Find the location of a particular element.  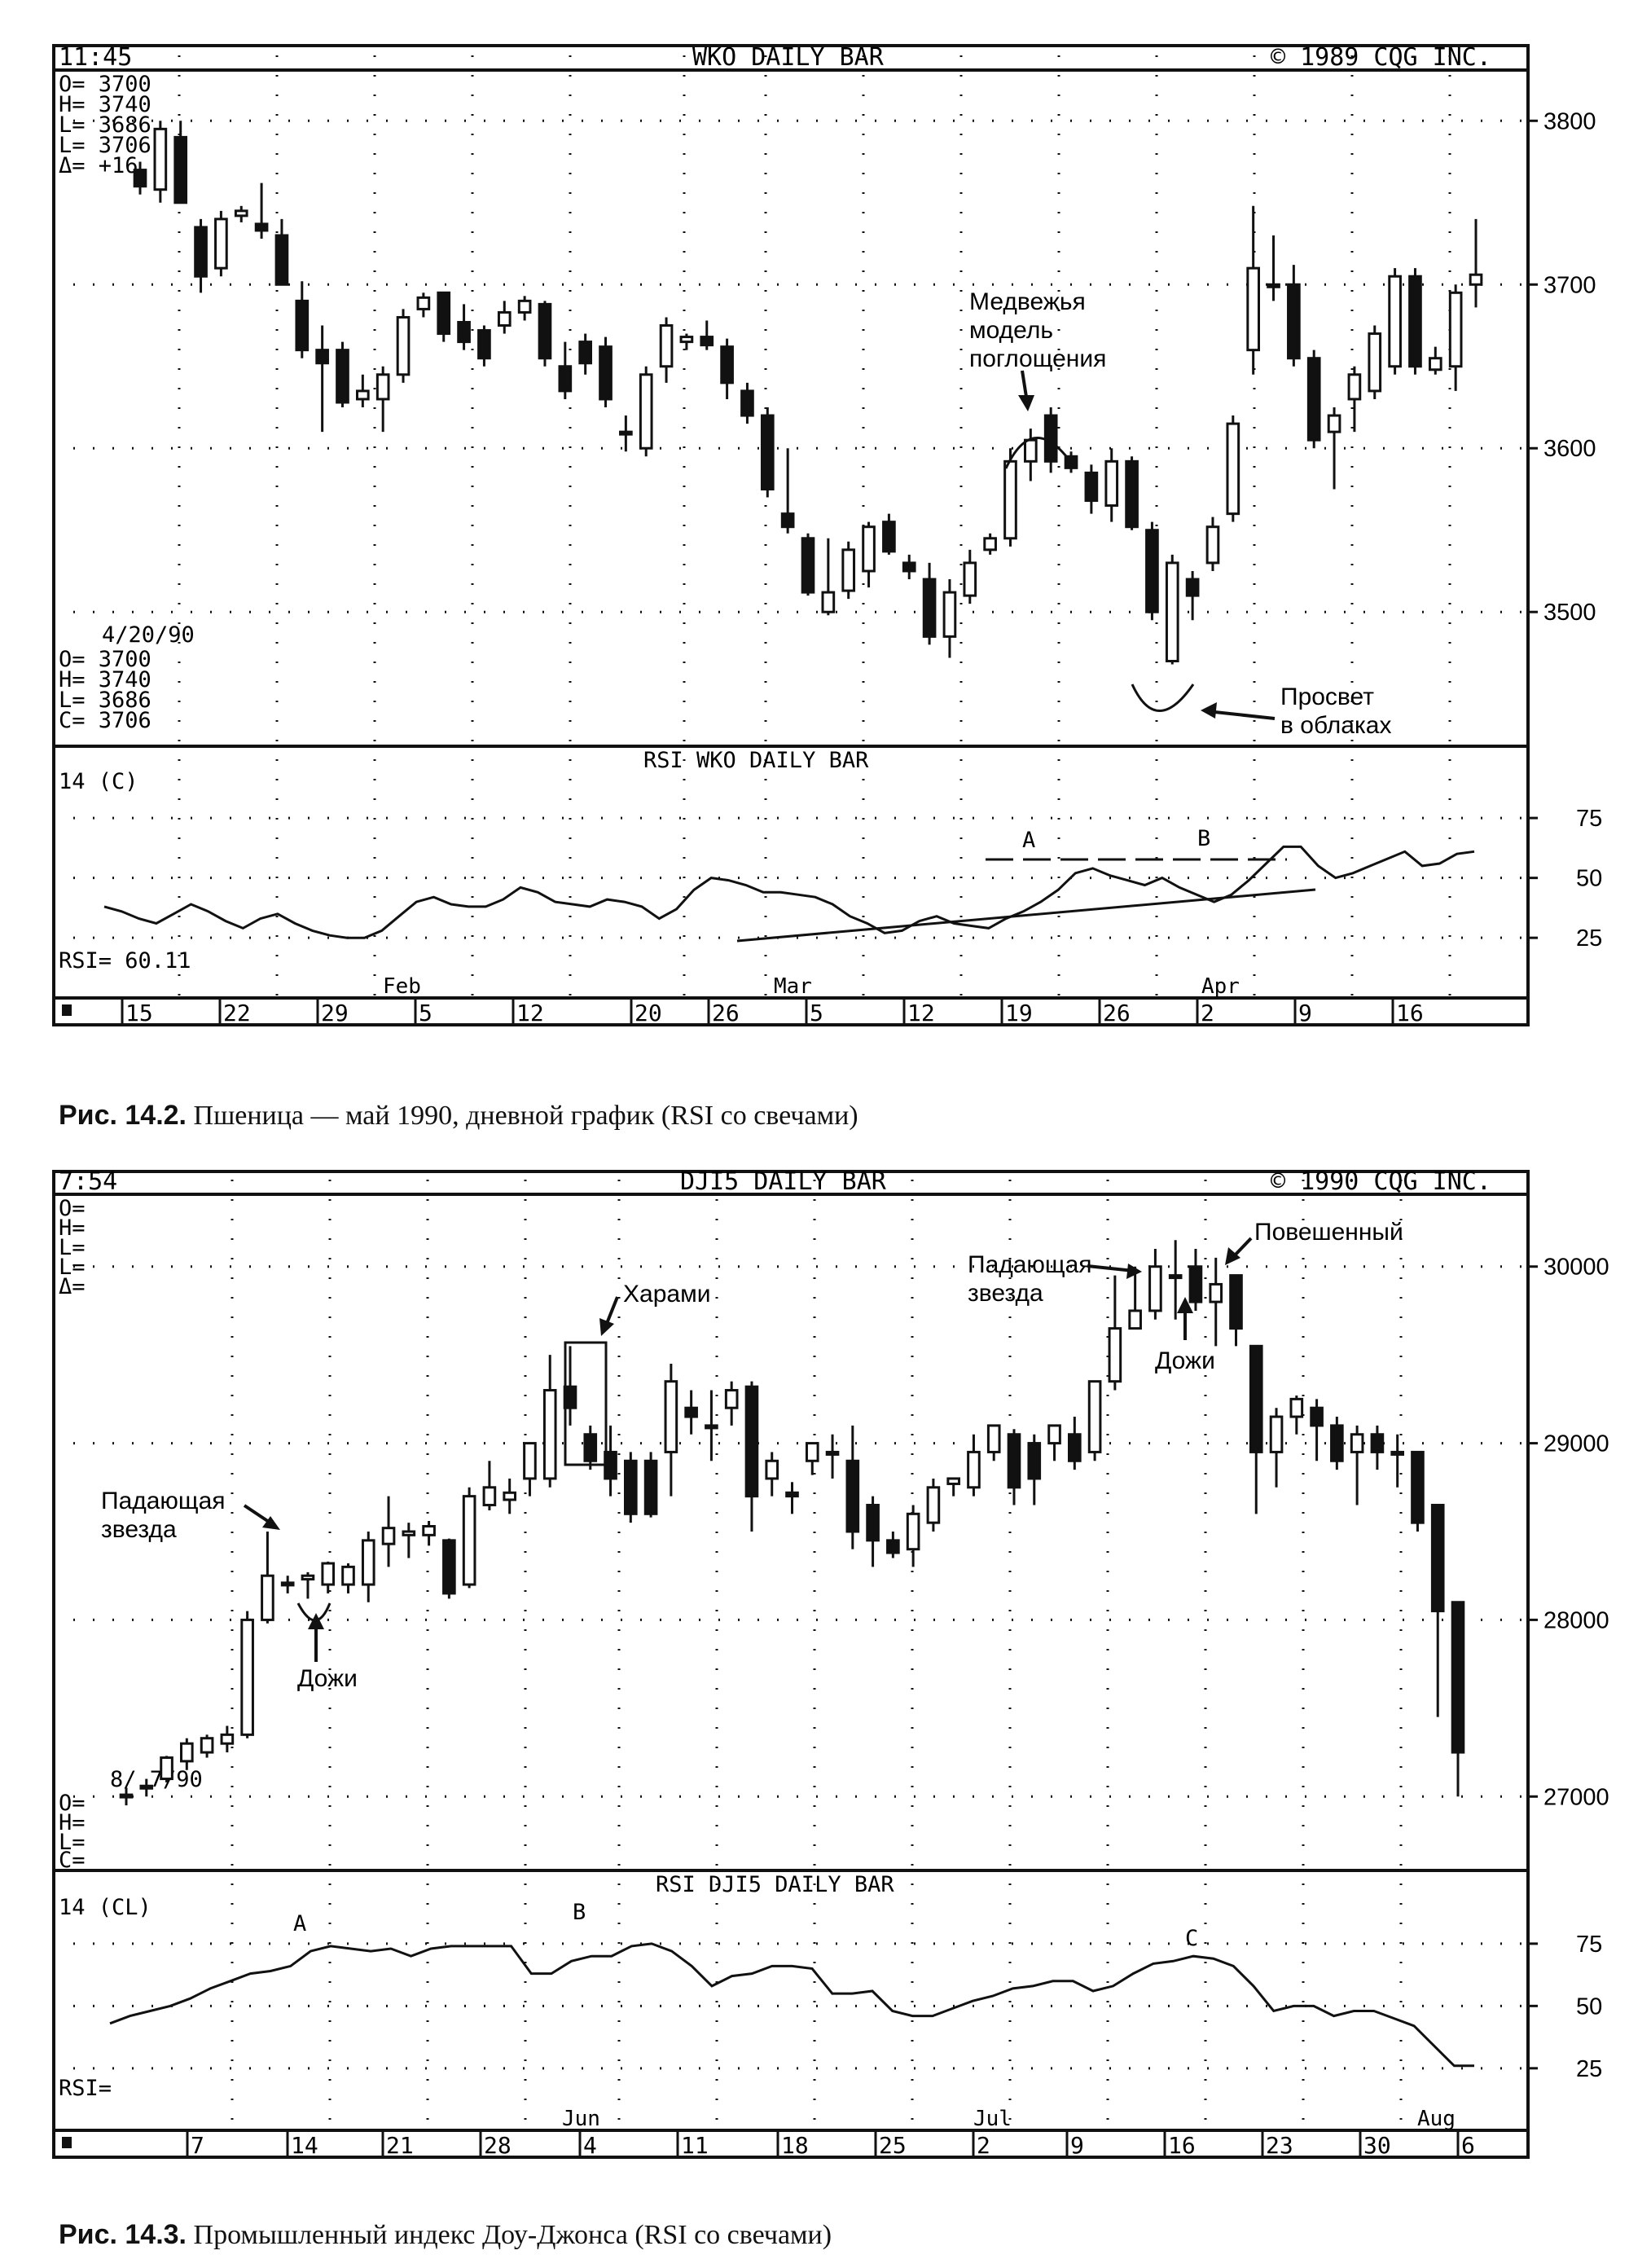

date-label: 16 is located at coordinates (1182, 2145).